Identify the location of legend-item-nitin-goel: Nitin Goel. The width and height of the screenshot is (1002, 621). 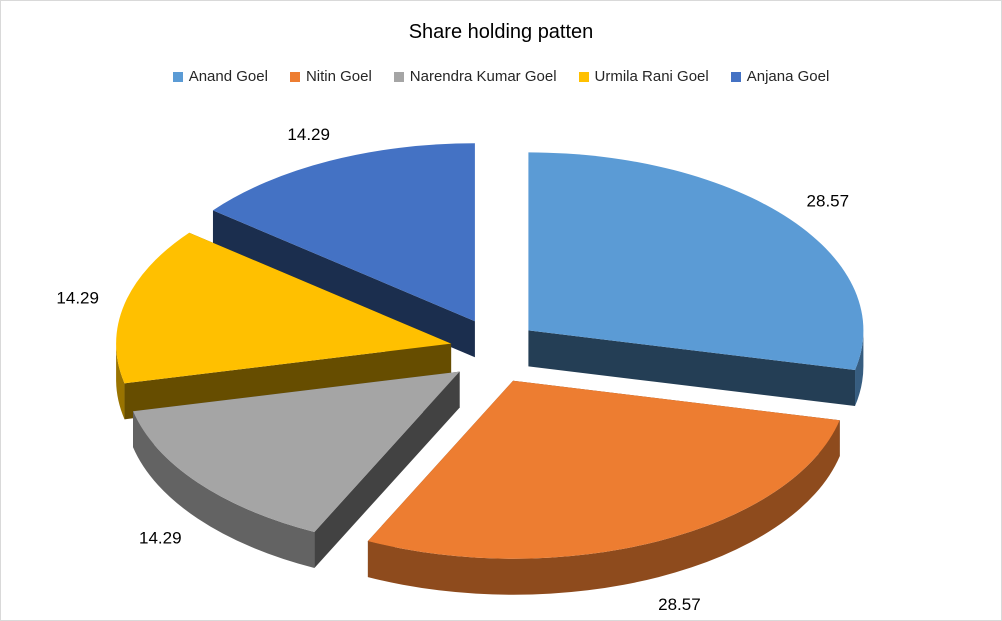
(330, 76).